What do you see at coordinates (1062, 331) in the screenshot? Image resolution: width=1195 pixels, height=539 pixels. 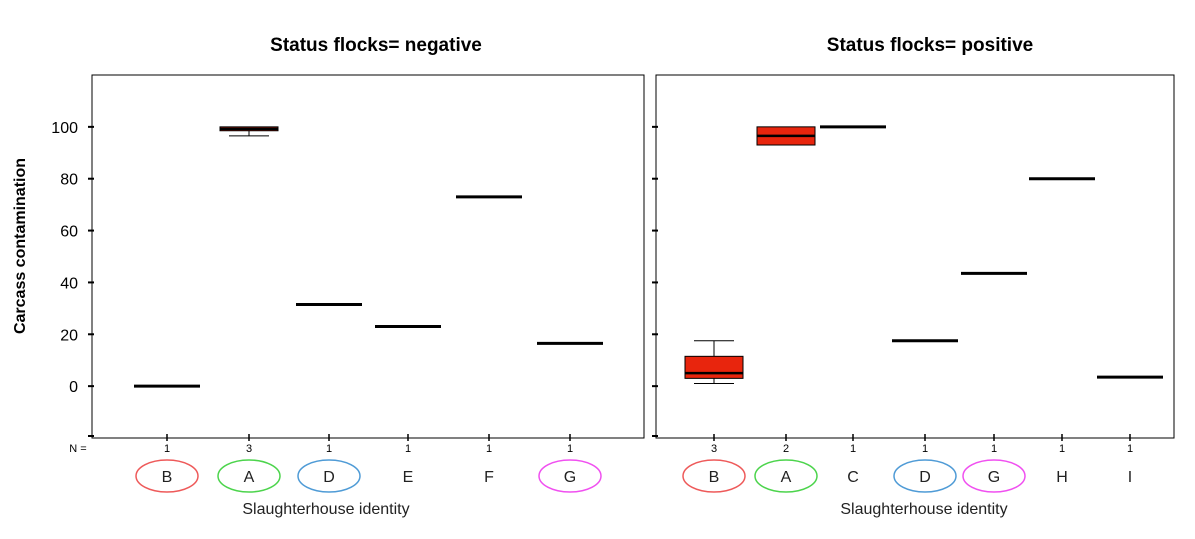 I see `category-h: 1H` at bounding box center [1062, 331].